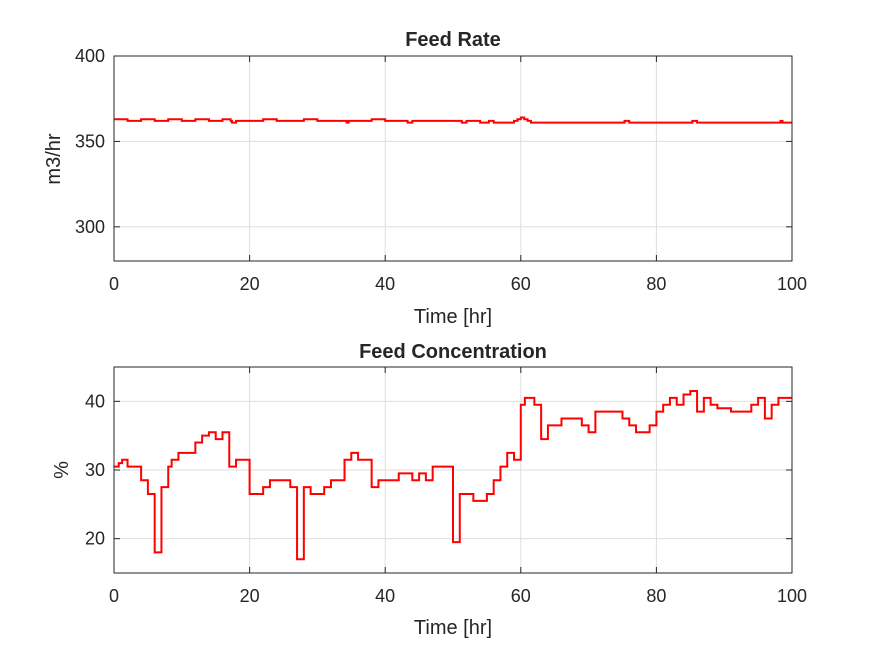  What do you see at coordinates (453, 40) in the screenshot?
I see `feed-rate-title: Feed Rate` at bounding box center [453, 40].